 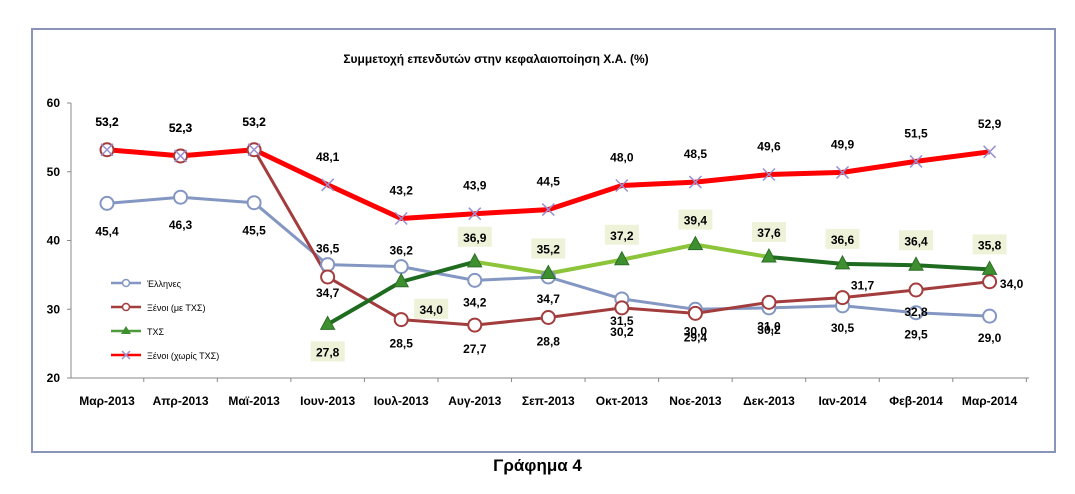 I want to click on data-label: 52,3, so click(x=181, y=128).